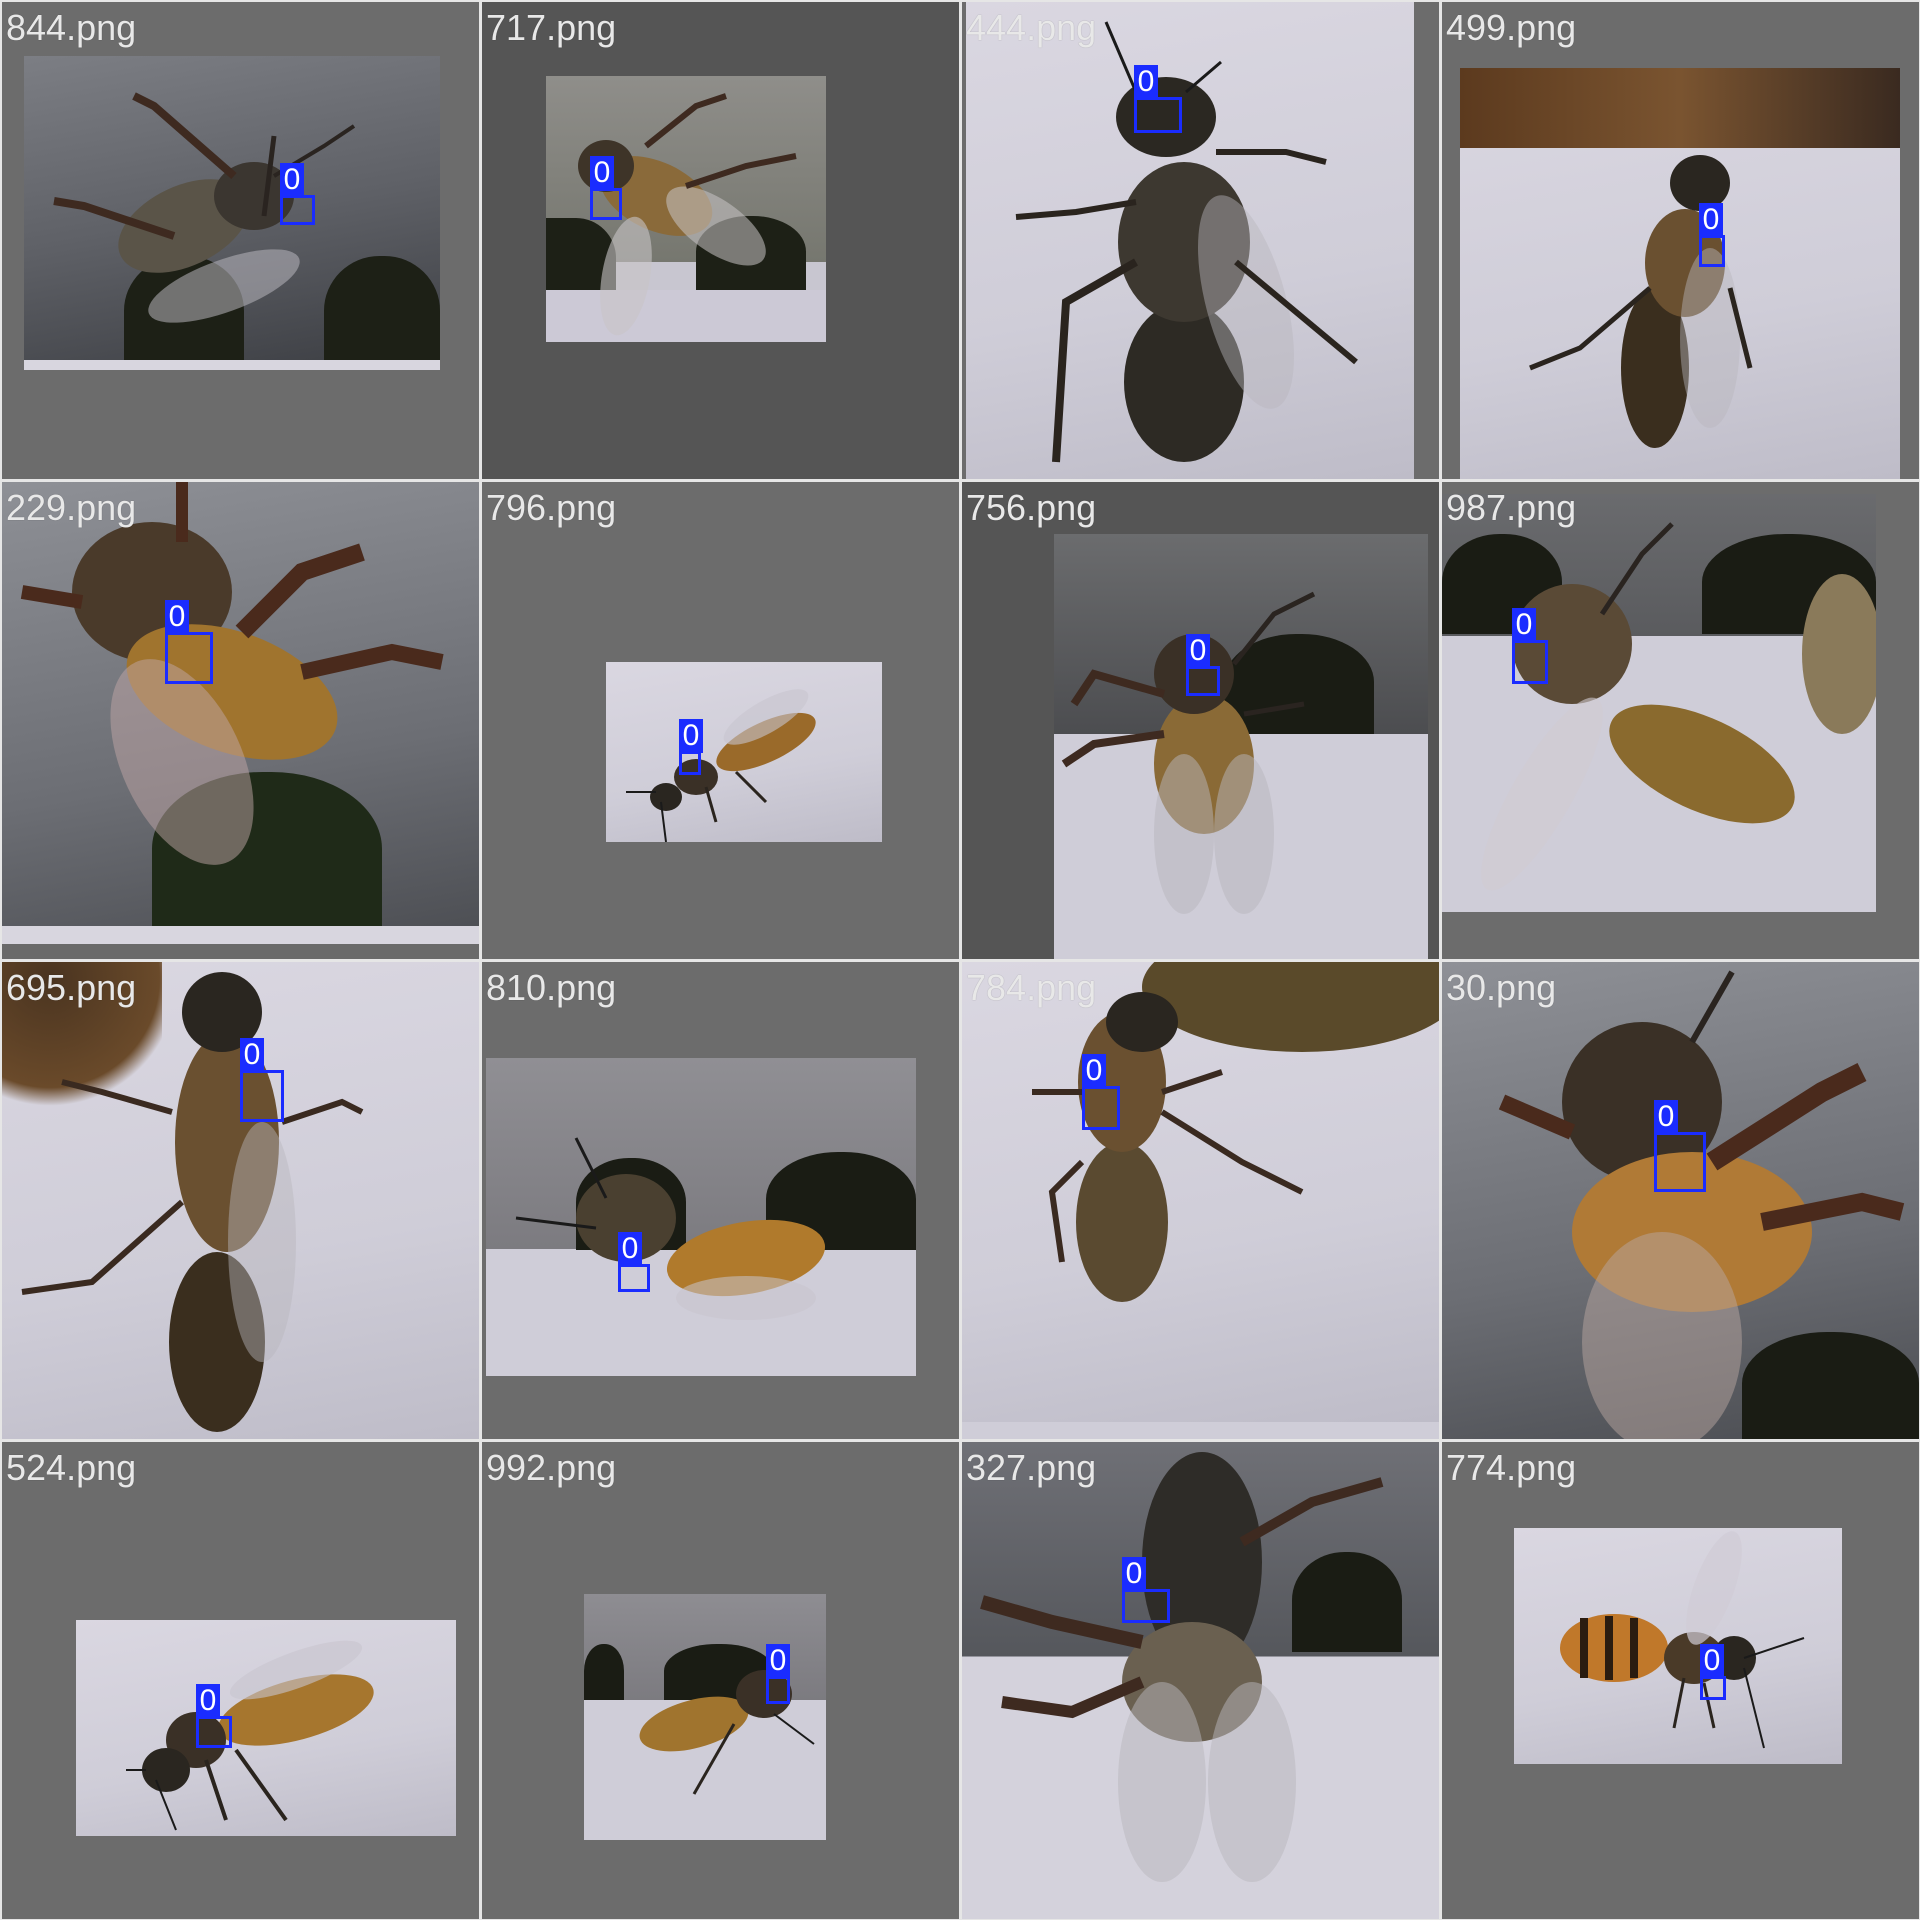  What do you see at coordinates (1501, 987) in the screenshot?
I see `filename-label: 30.png` at bounding box center [1501, 987].